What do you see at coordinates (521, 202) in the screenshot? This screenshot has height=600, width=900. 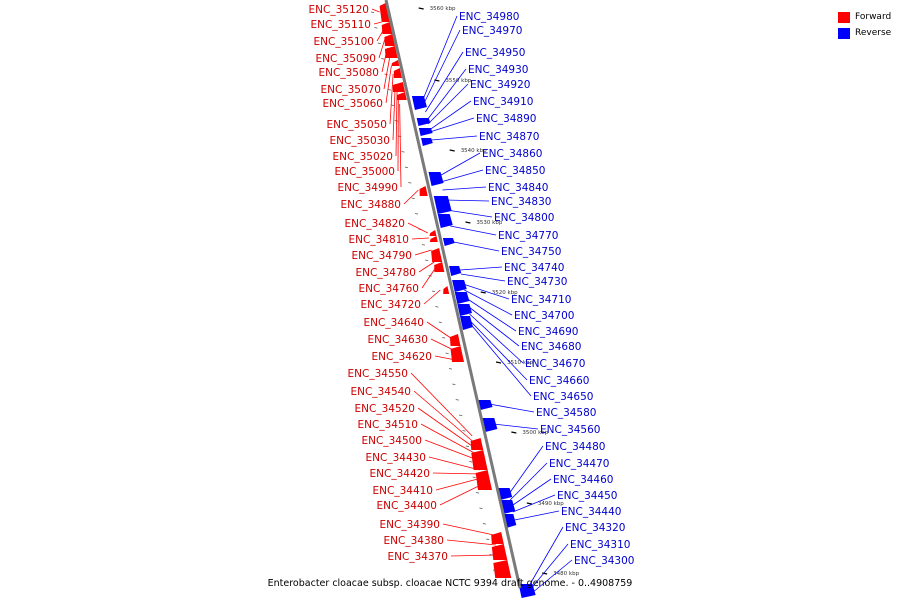 I see `reverse-gene-label: ENC_34830` at bounding box center [521, 202].